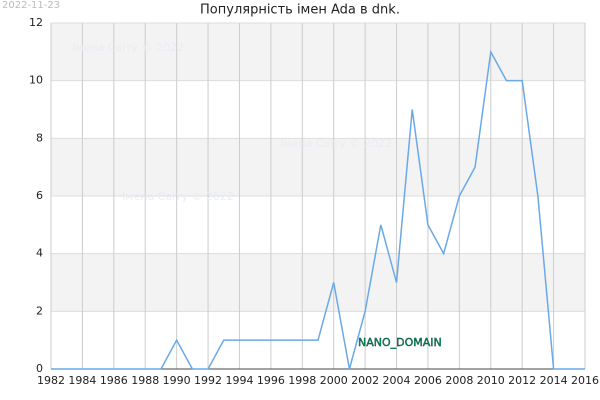  Describe the element at coordinates (522, 380) in the screenshot. I see `x-tick-label: 2012` at that location.